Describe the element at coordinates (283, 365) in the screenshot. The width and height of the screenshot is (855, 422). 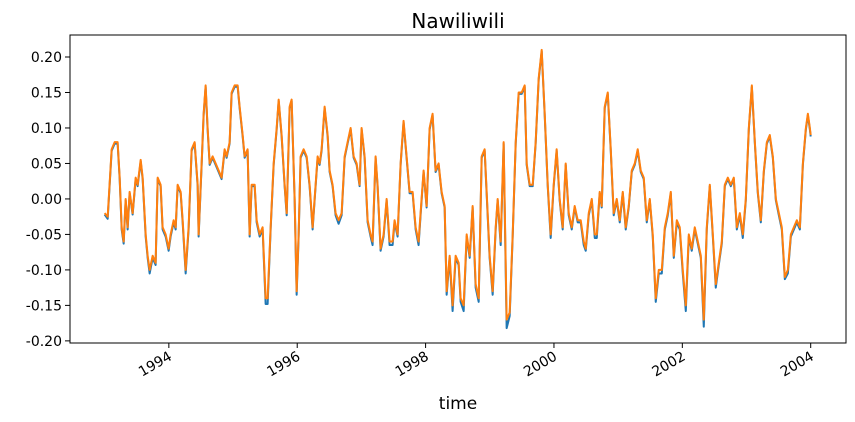
I see `x-tick-label: 1996` at that location.